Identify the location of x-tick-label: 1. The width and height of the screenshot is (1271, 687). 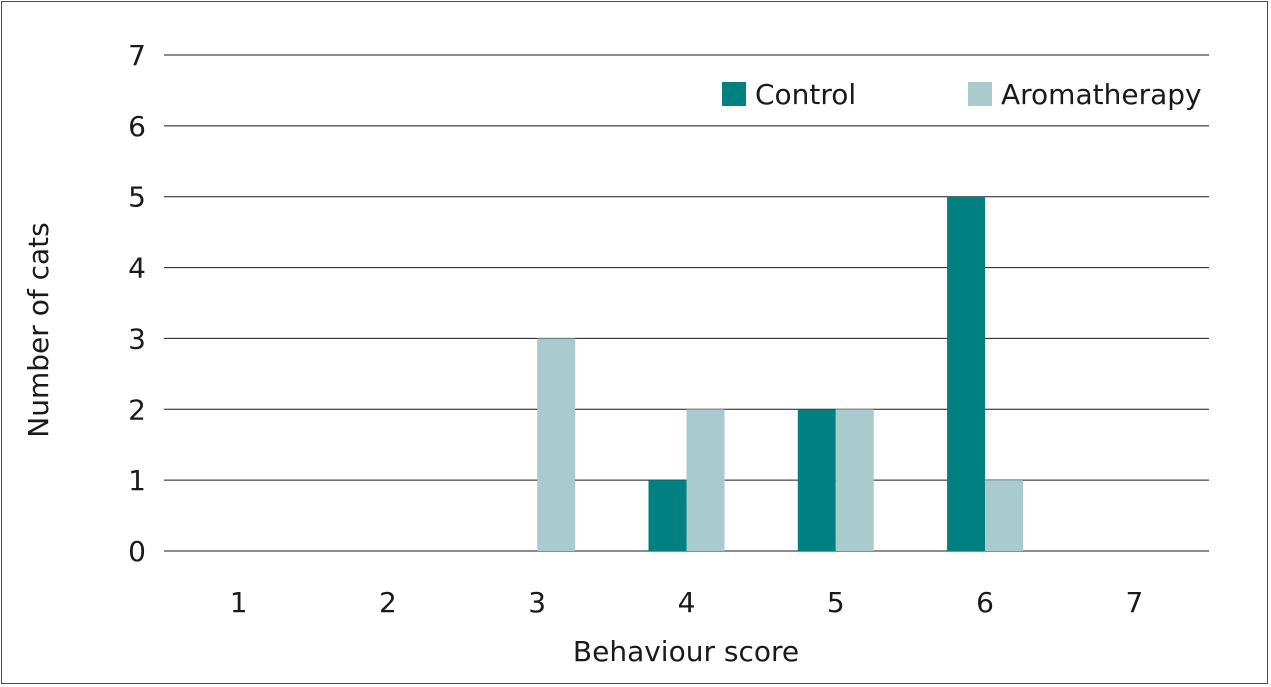
(239, 602).